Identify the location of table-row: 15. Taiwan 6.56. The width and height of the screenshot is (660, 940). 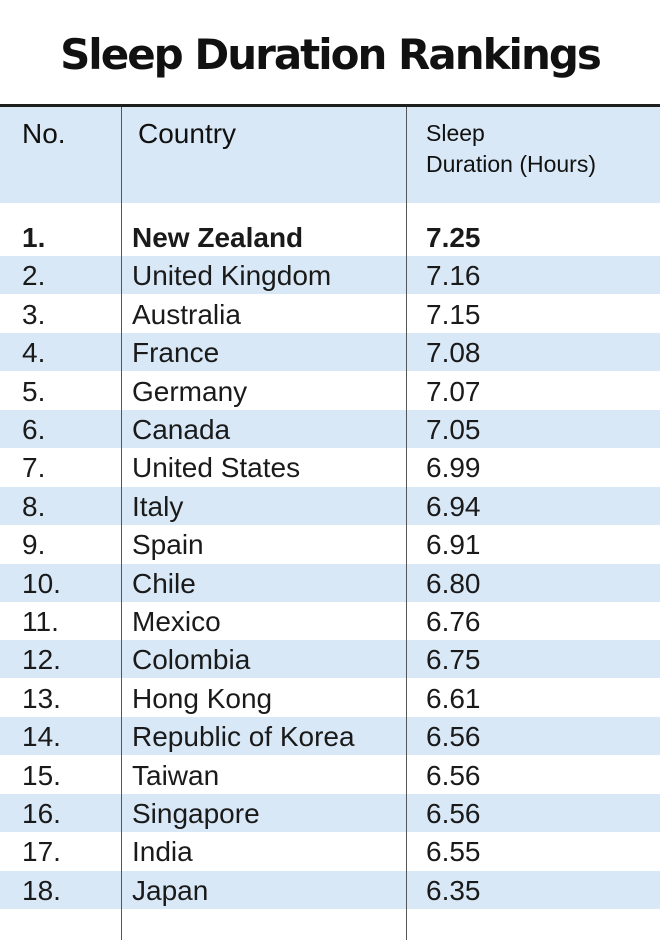
(330, 775).